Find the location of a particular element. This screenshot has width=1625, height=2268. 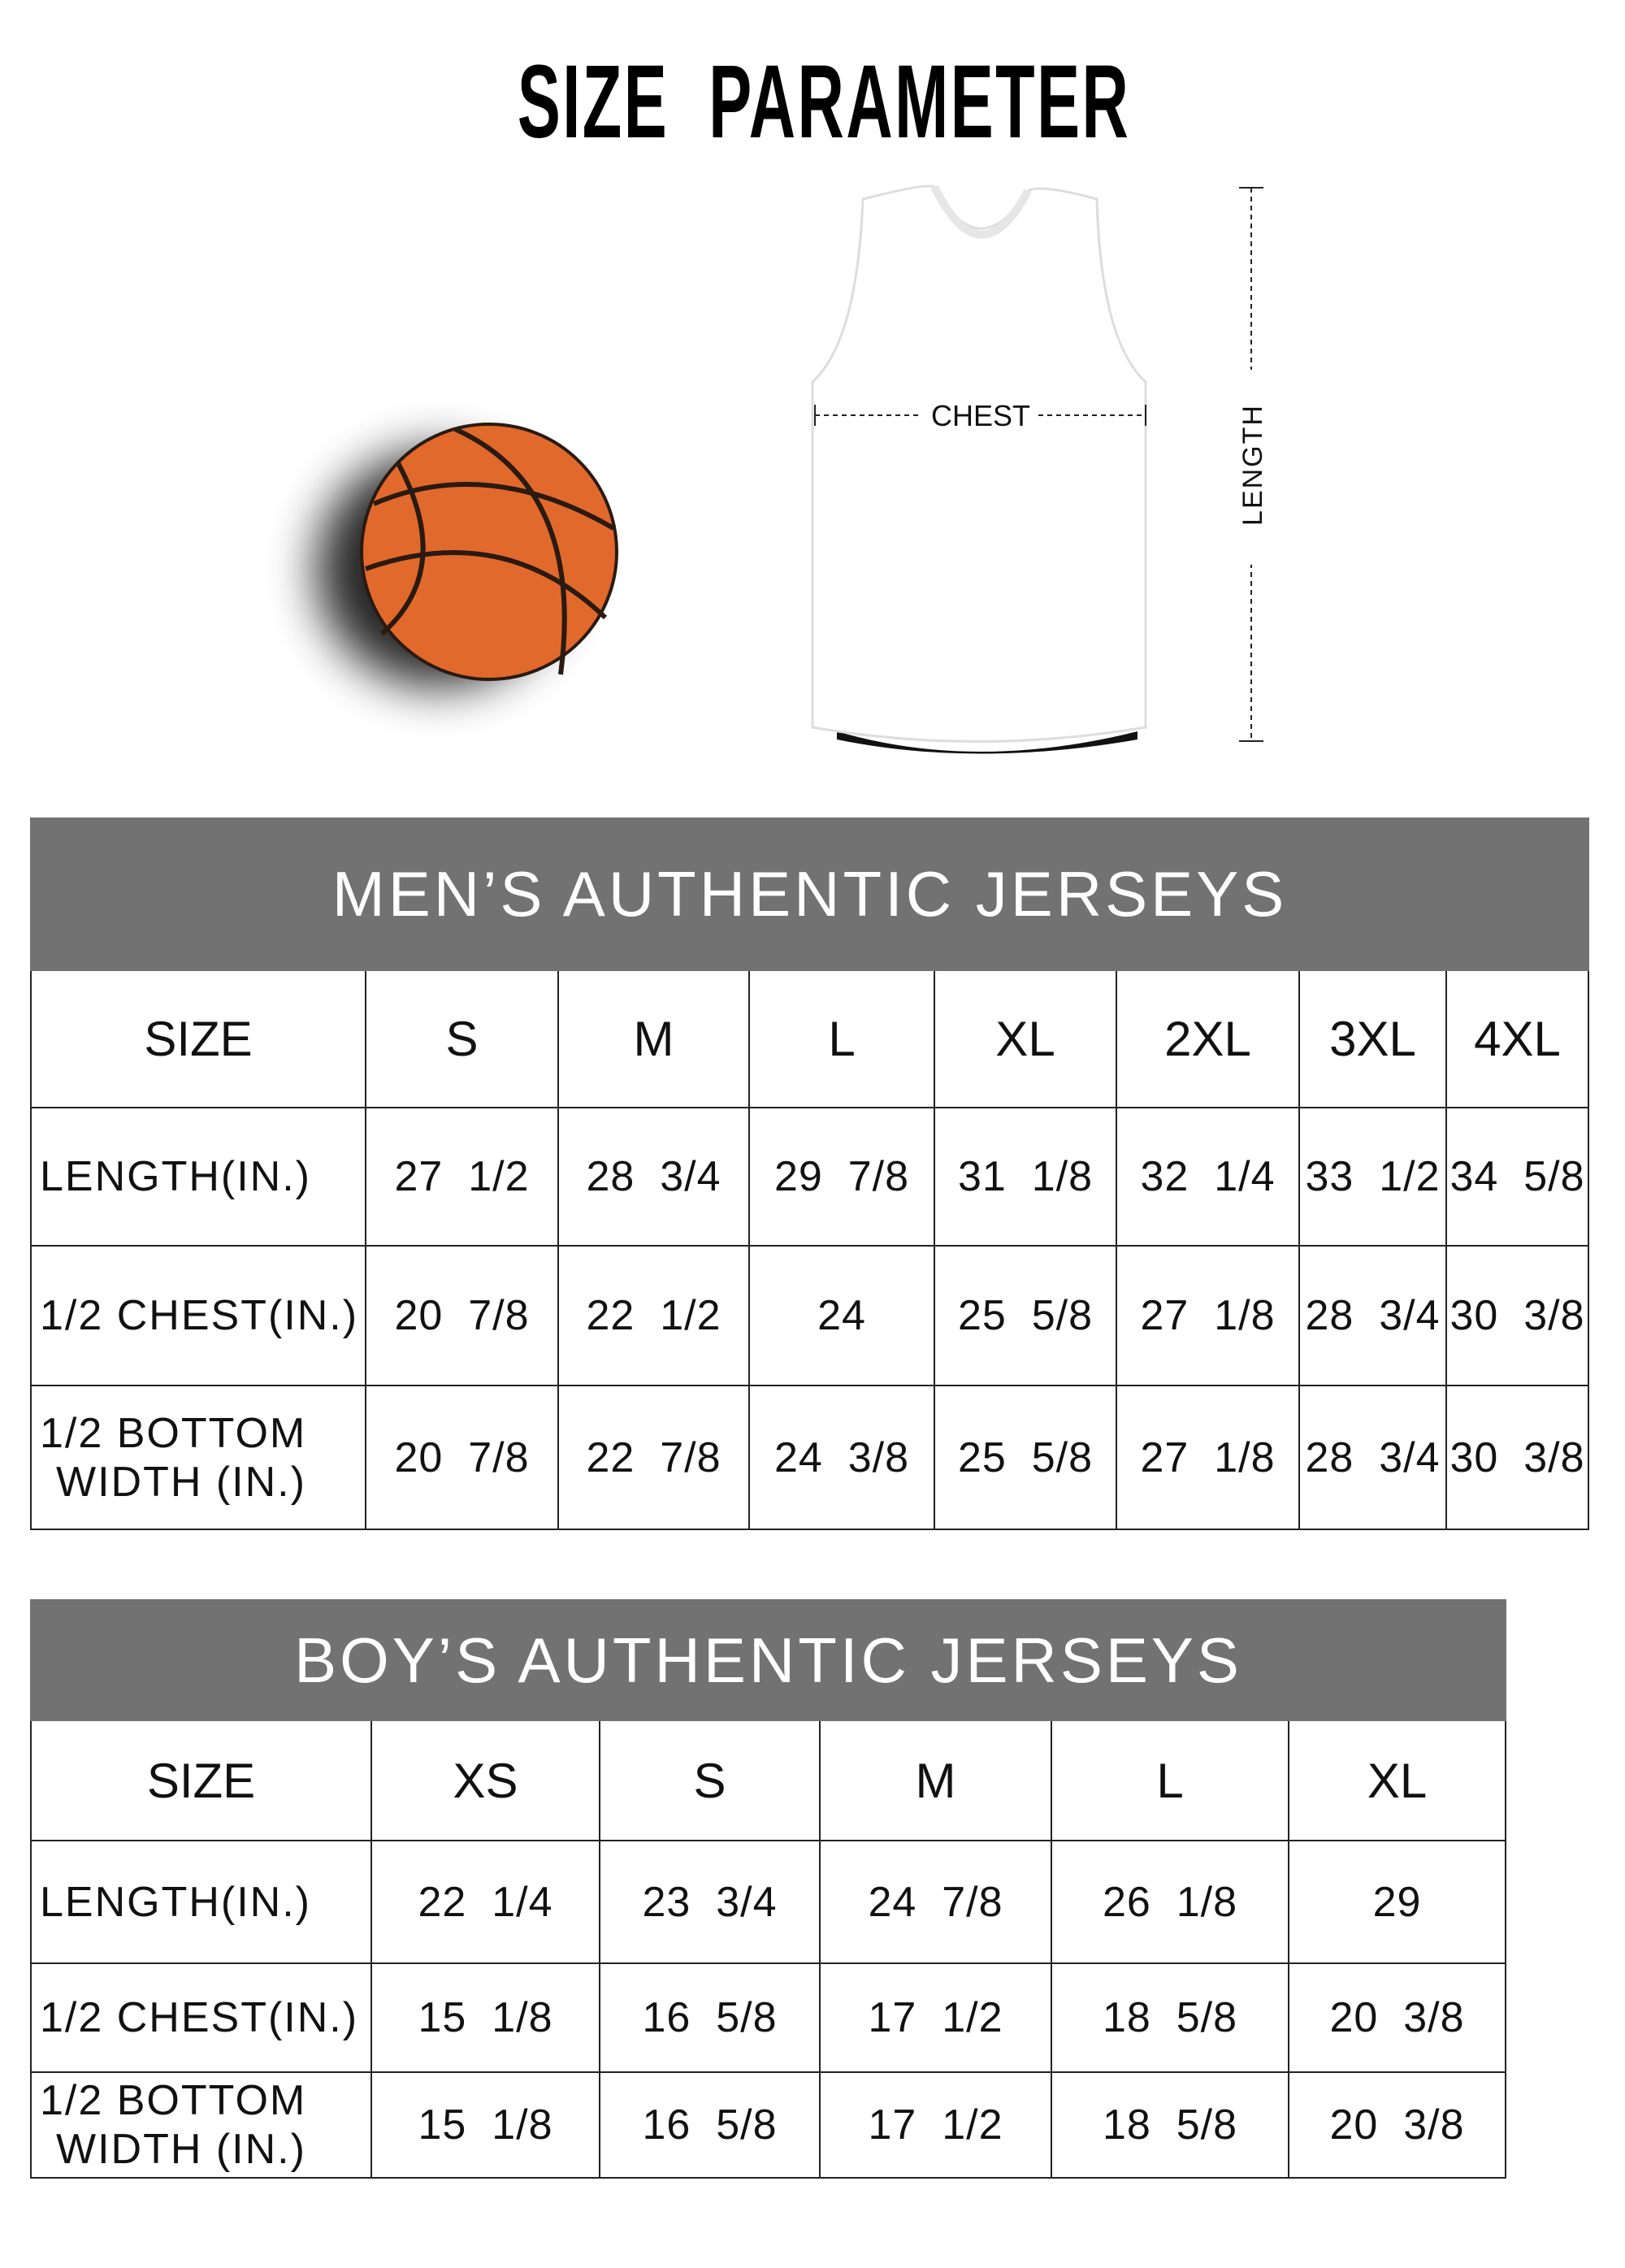

chest-label: CHEST is located at coordinates (981, 415).